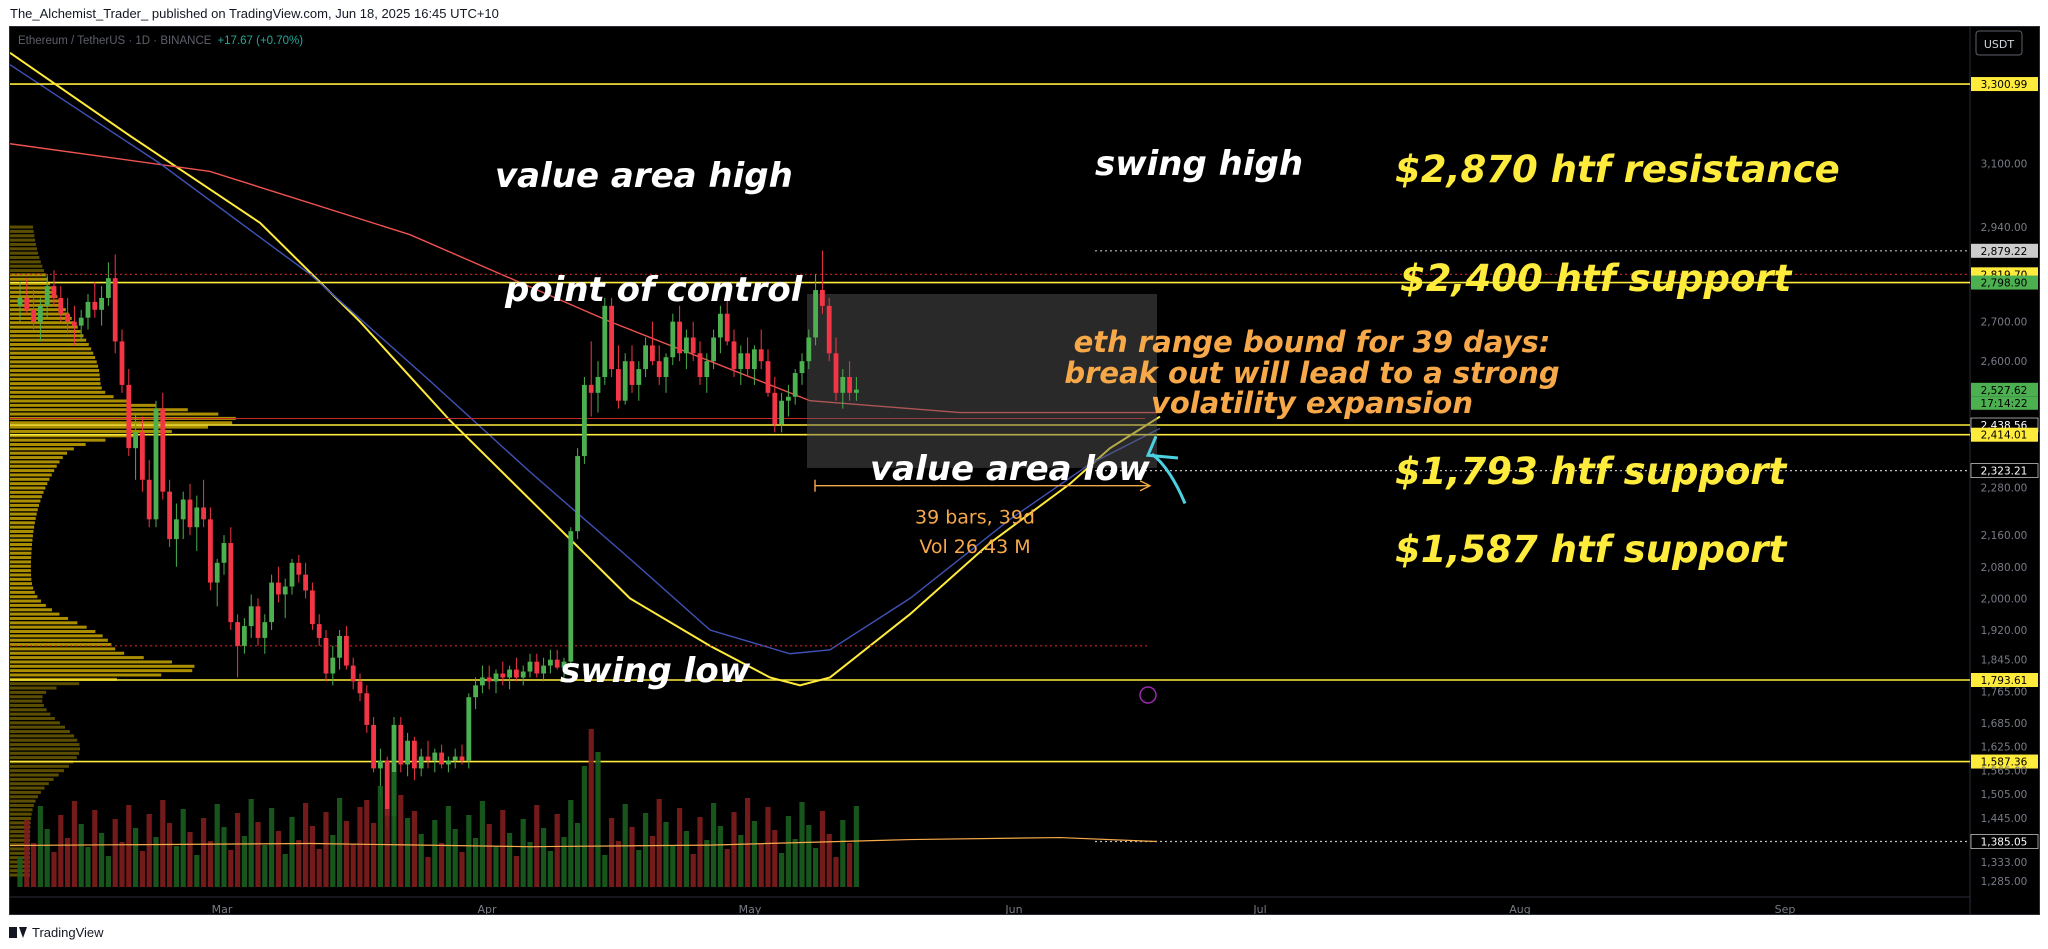  Describe the element at coordinates (982, 380) in the screenshot. I see `range-box` at that location.